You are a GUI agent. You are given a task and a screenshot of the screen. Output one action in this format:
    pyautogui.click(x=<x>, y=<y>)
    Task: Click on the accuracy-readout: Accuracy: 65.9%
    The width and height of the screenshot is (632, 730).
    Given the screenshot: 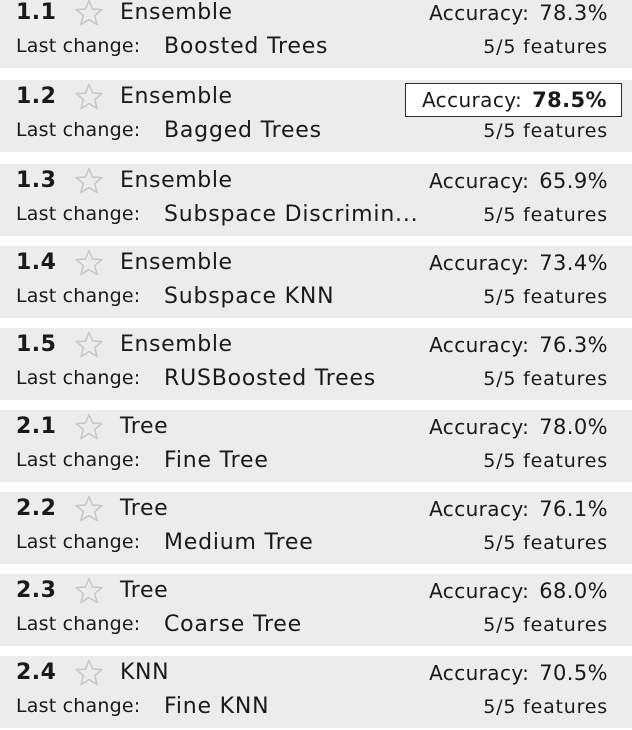 What is the action you would take?
    pyautogui.click(x=518, y=181)
    